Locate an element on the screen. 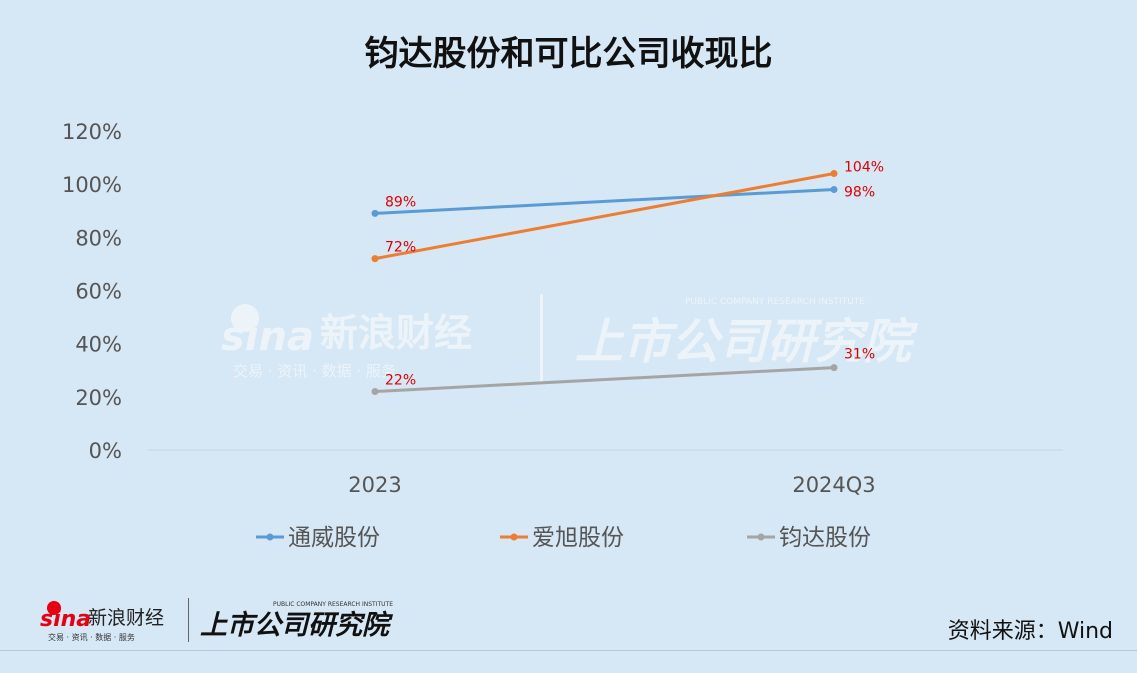 The height and width of the screenshot is (673, 1137). footer-divider is located at coordinates (188, 620).